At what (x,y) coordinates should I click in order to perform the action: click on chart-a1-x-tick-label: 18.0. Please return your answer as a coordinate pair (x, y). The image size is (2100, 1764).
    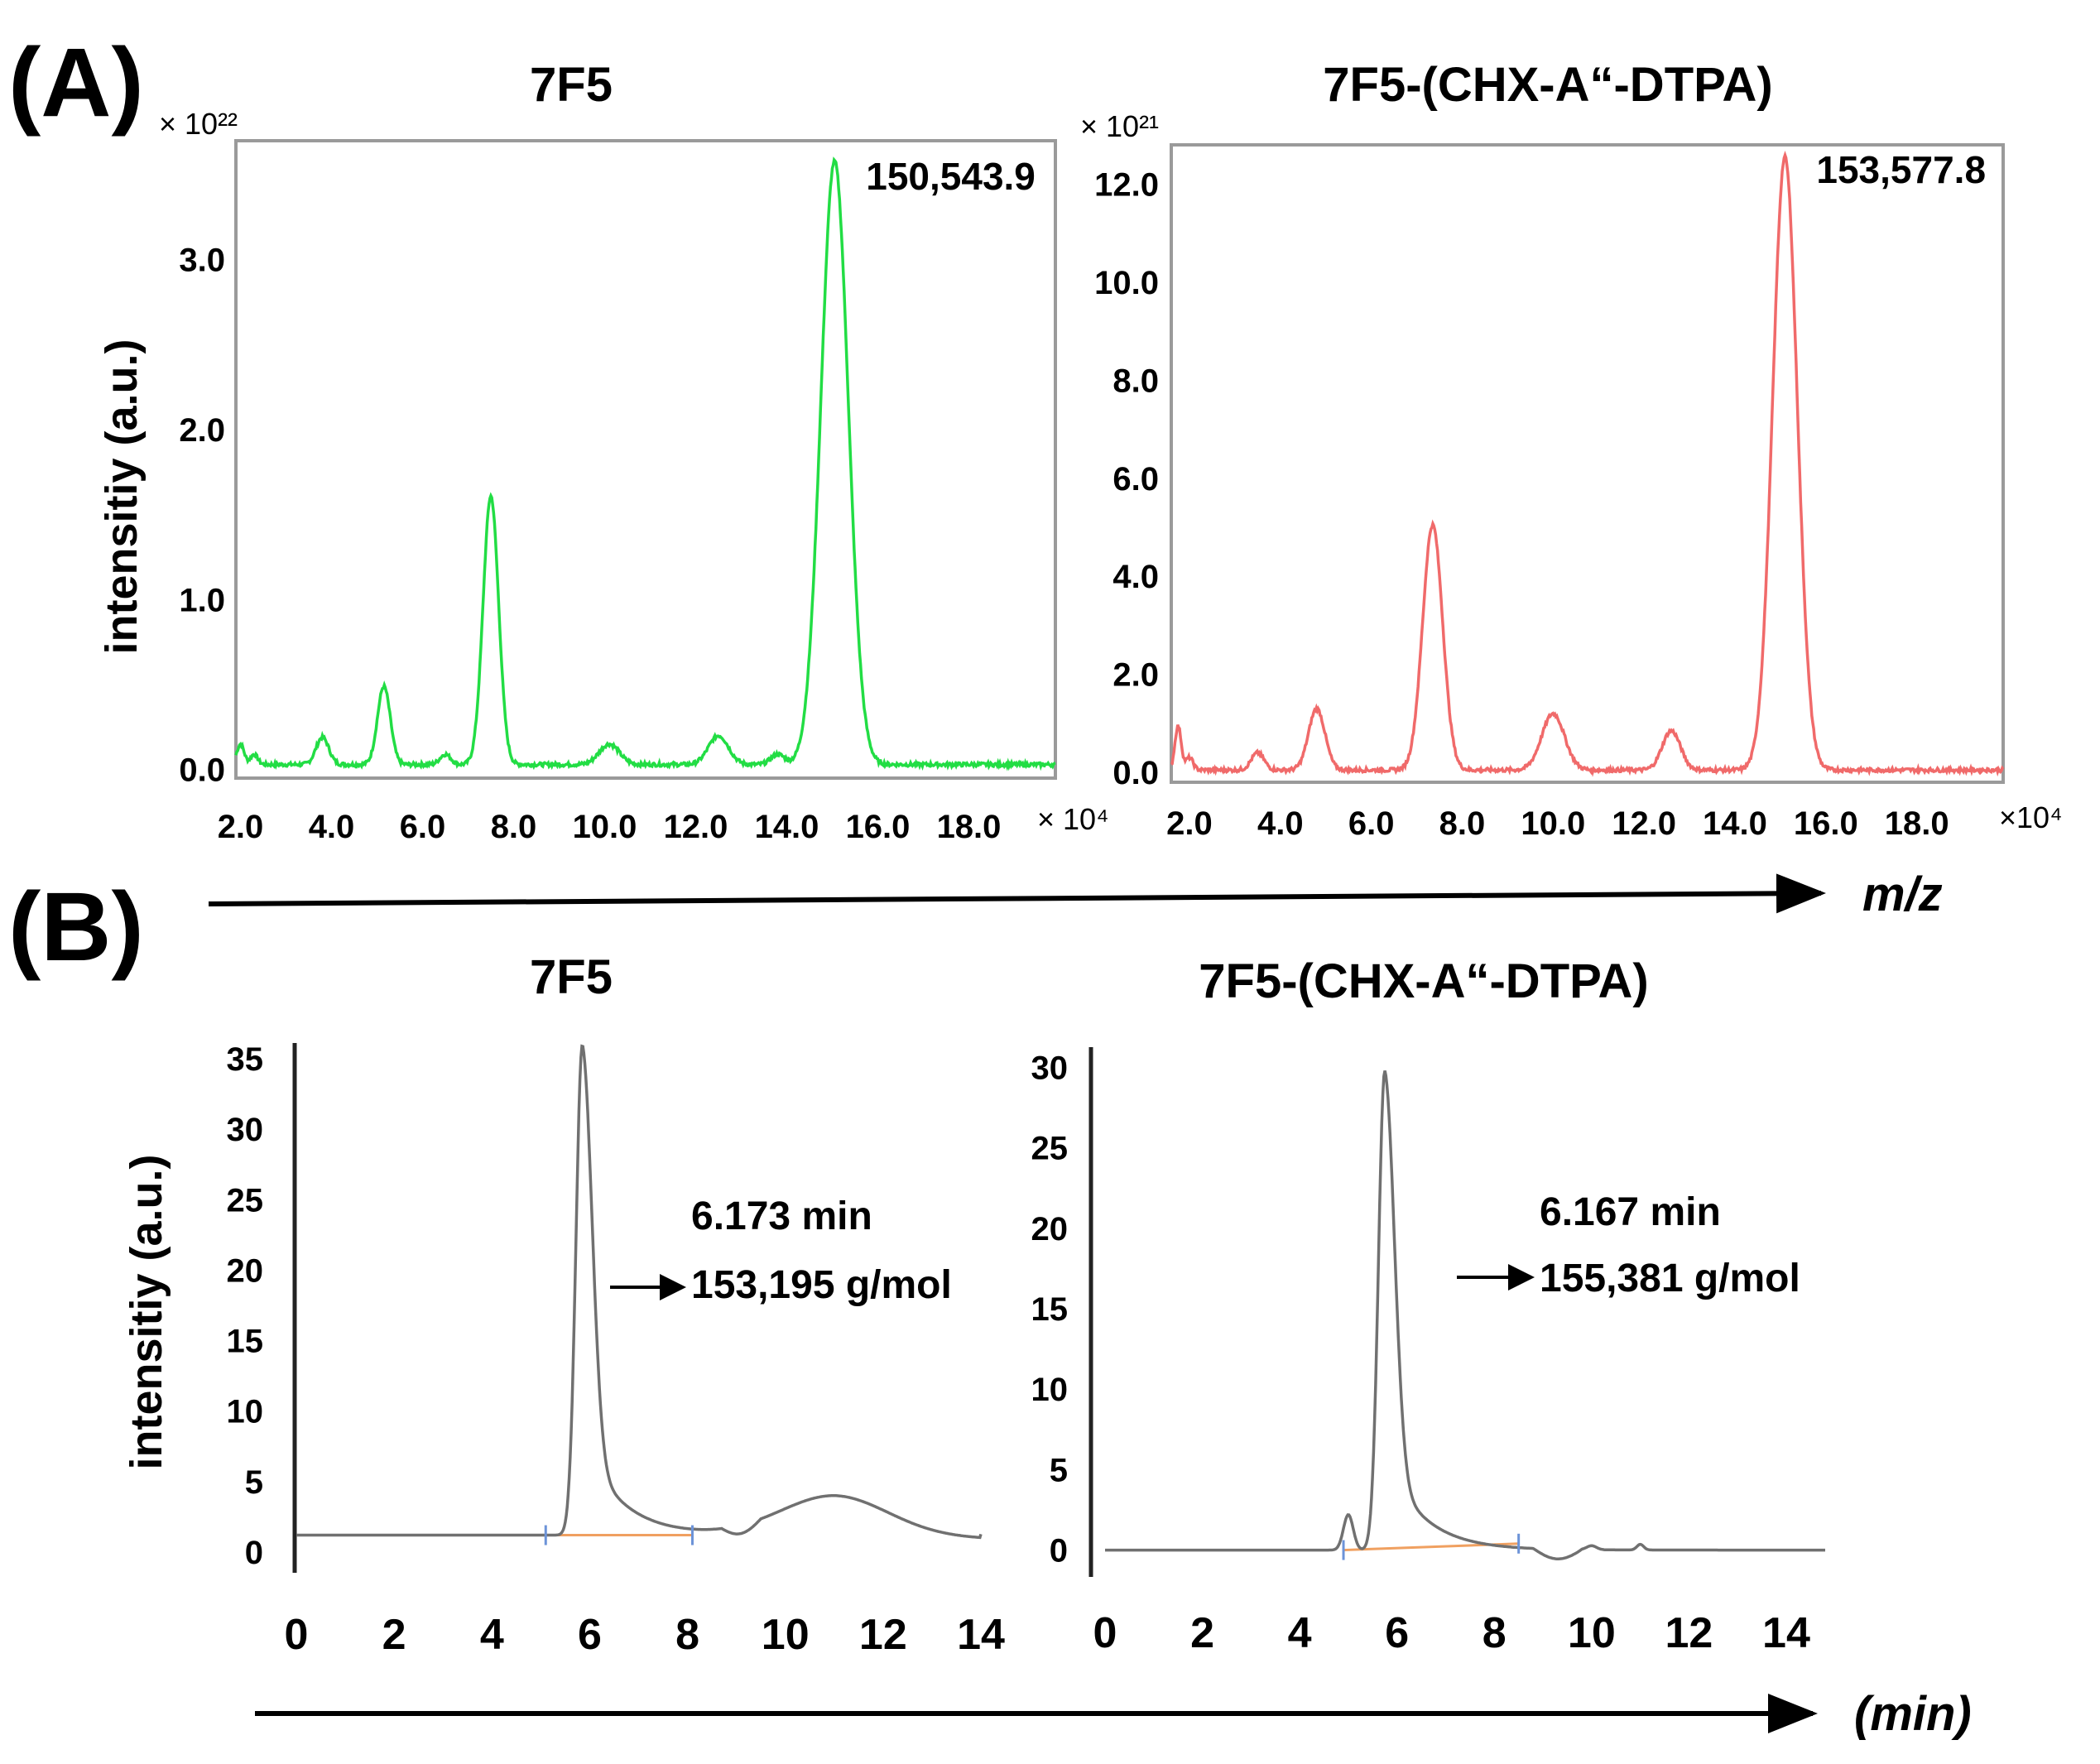
    Looking at the image, I should click on (970, 827).